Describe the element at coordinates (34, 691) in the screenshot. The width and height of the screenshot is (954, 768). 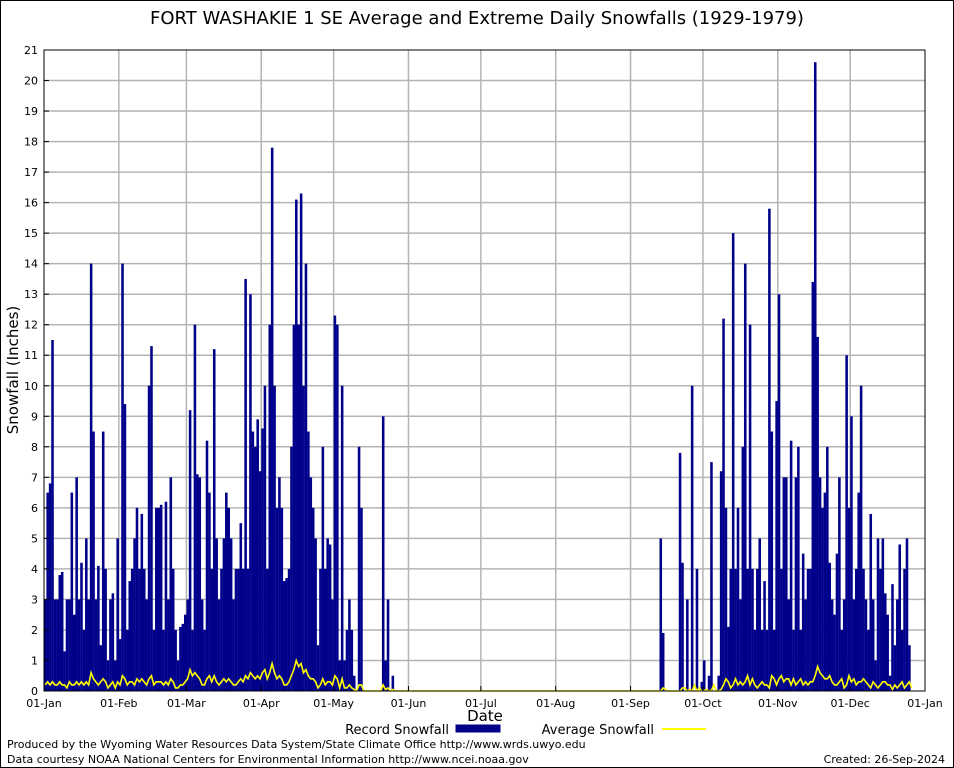
I see `y-tick-label: 0` at that location.